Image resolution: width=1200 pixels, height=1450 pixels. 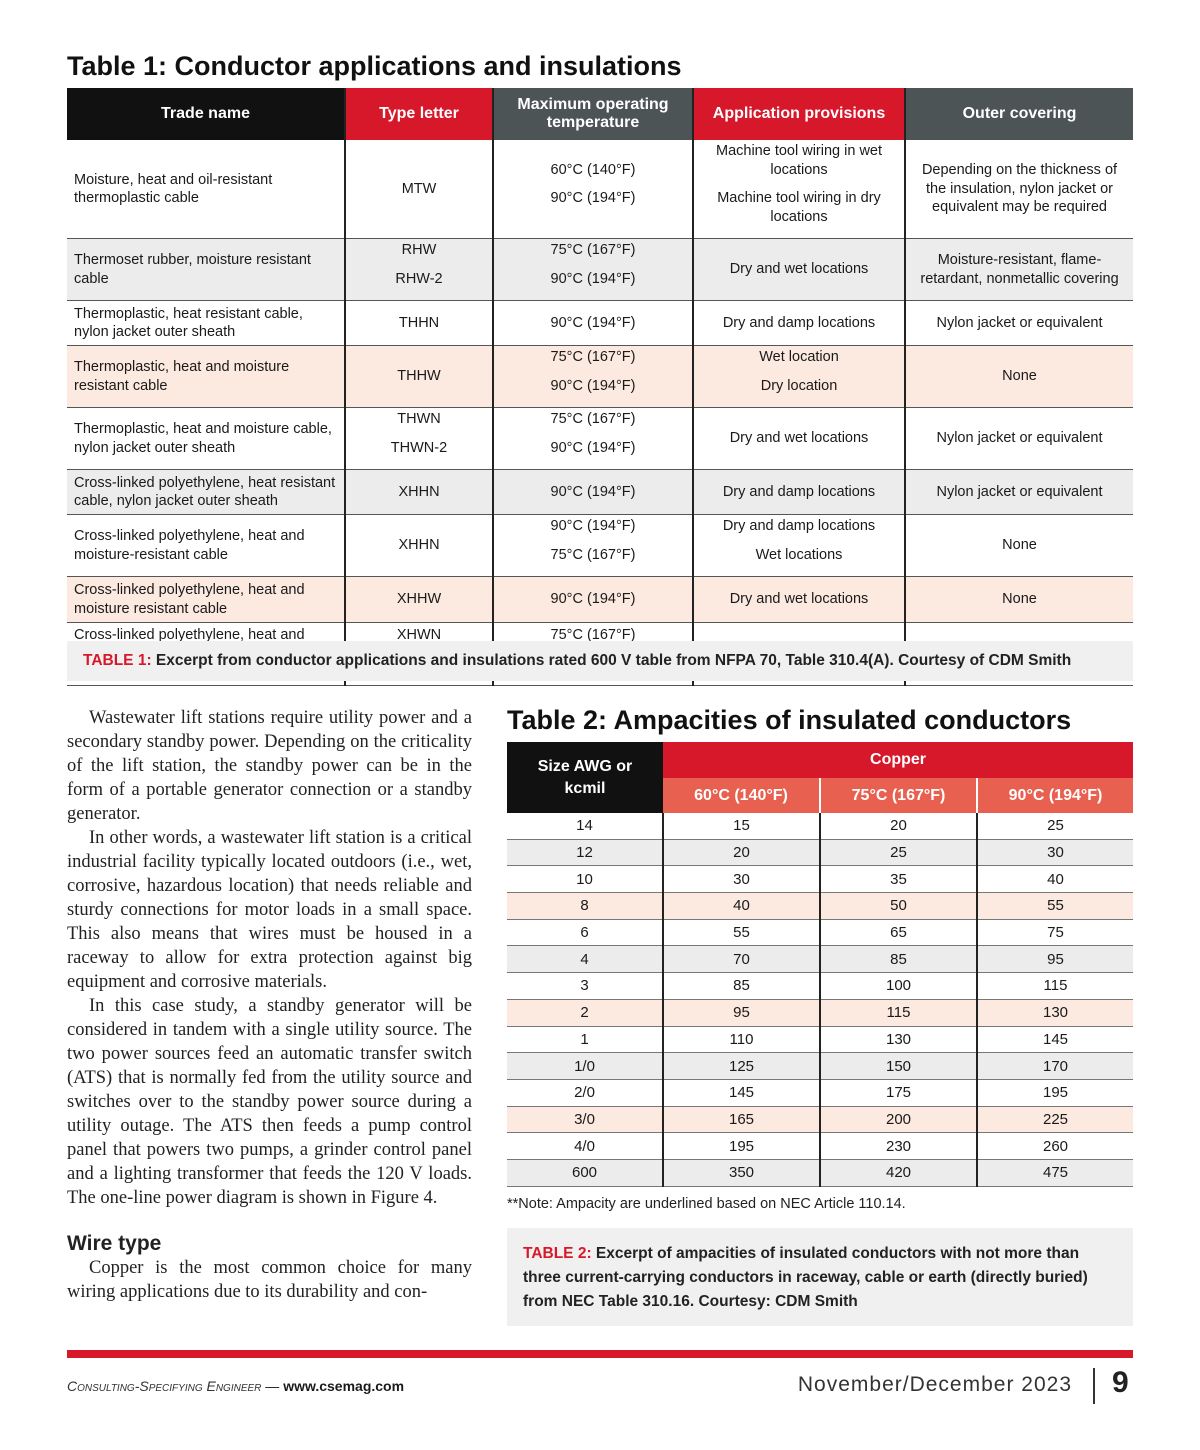 I want to click on cell: 50, so click(x=898, y=906).